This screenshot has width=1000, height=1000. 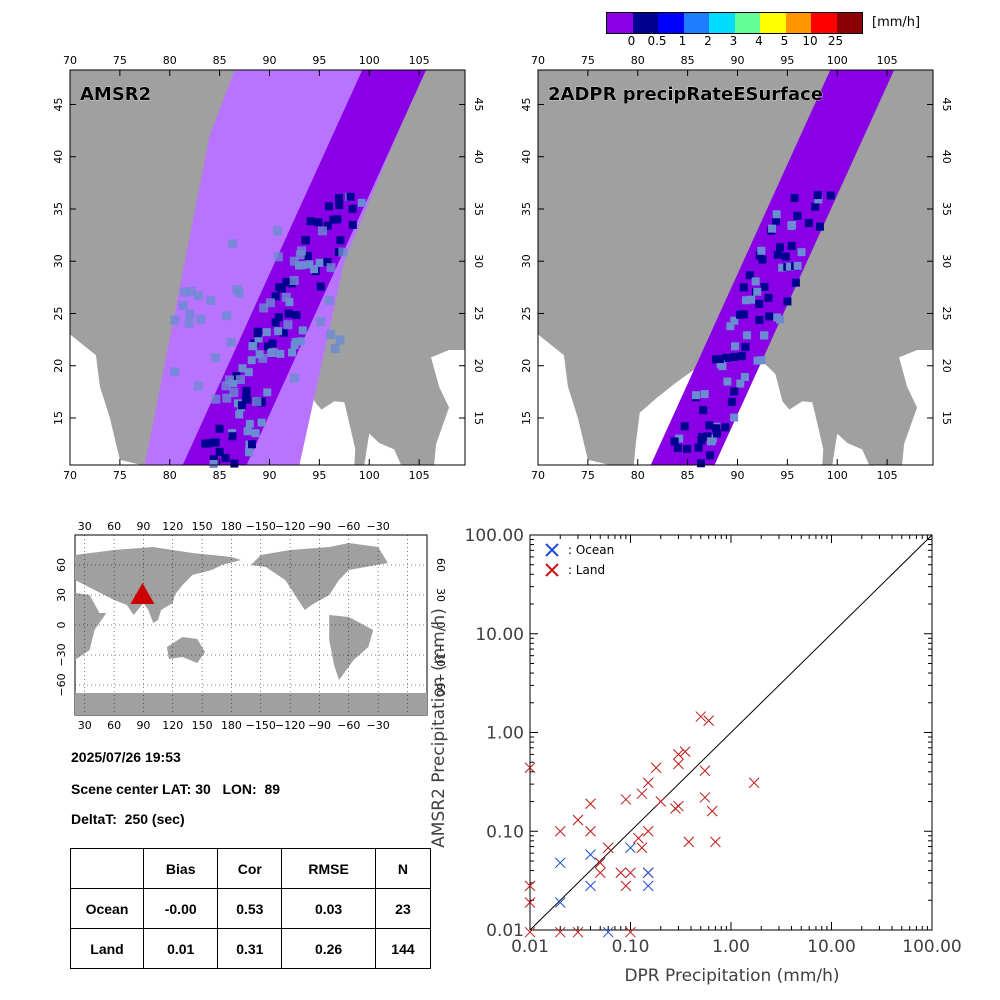 I want to click on globe-lon-label-bottom: 150, so click(x=202, y=725).